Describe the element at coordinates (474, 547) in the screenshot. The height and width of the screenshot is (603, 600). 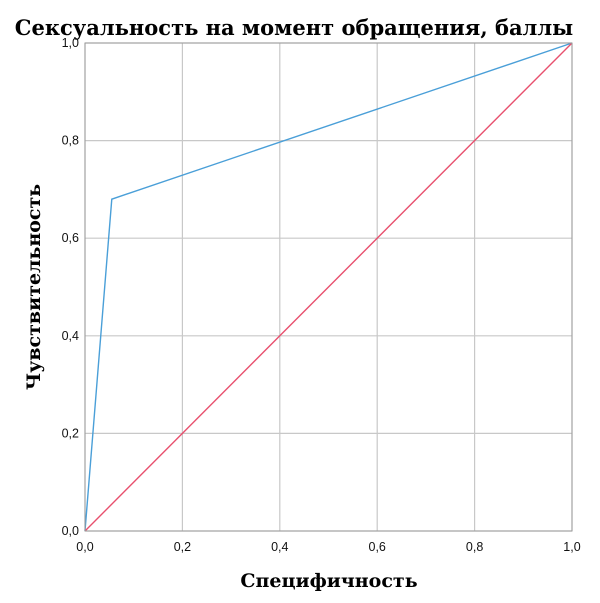
I see `x-tick-label-4: 0,8` at that location.